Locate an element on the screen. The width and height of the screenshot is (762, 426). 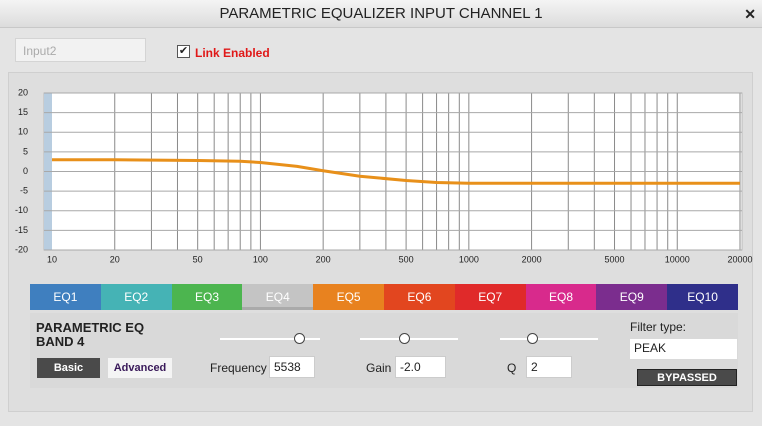
filter-type-field: PEAK is located at coordinates (683, 349).